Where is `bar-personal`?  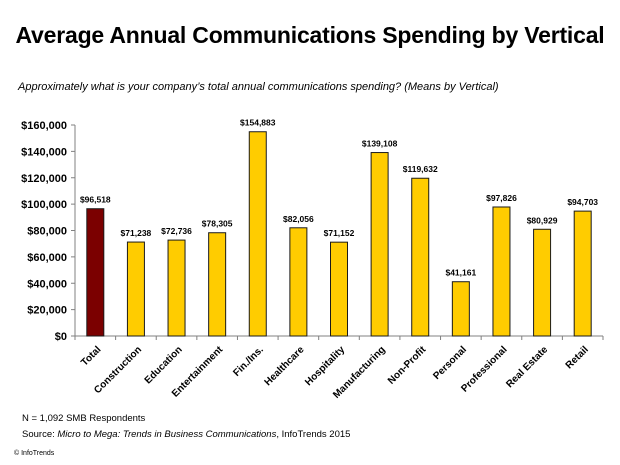
bar-personal is located at coordinates (460, 309).